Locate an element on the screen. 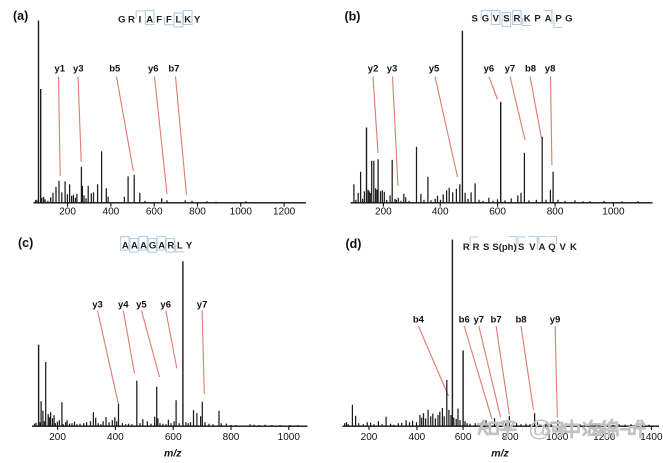  svg-text: b4 is located at coordinates (419, 320).